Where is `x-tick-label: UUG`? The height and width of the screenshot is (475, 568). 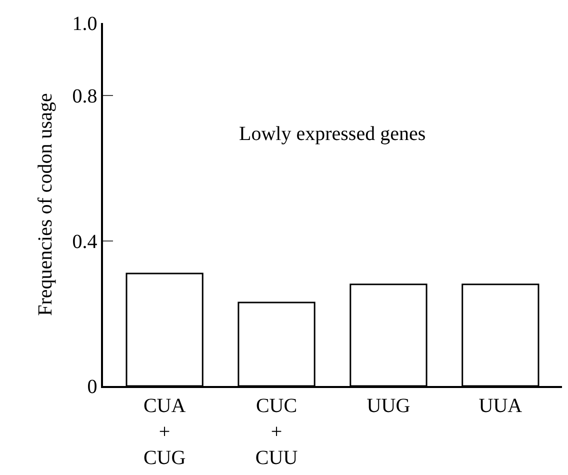 x-tick-label: UUG is located at coordinates (388, 405).